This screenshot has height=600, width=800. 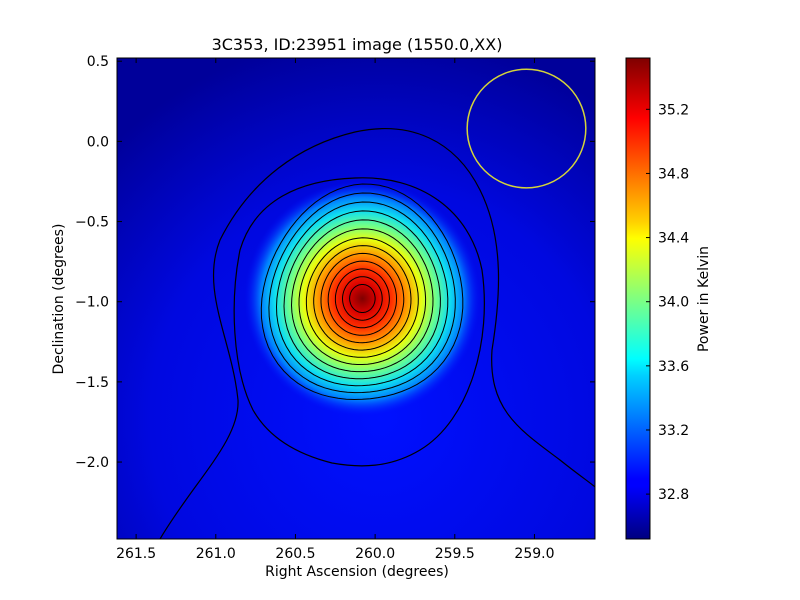 What do you see at coordinates (638, 298) in the screenshot?
I see `colorbar-gradient` at bounding box center [638, 298].